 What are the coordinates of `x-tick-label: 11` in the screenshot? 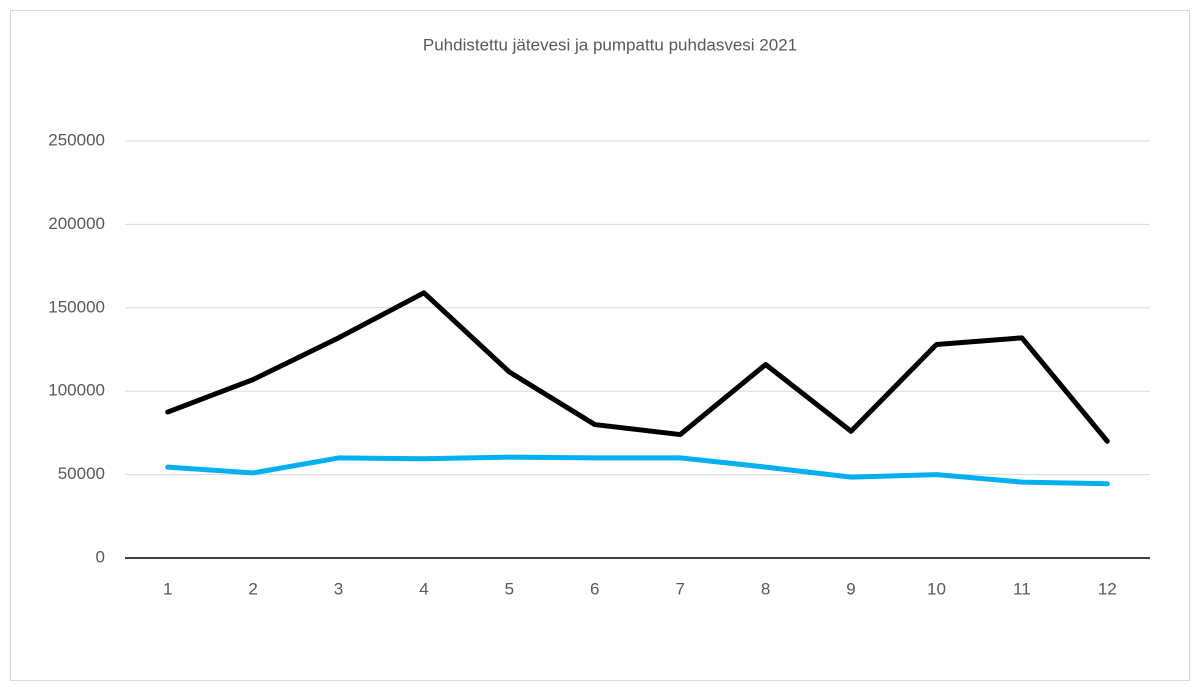 It's located at (1022, 588).